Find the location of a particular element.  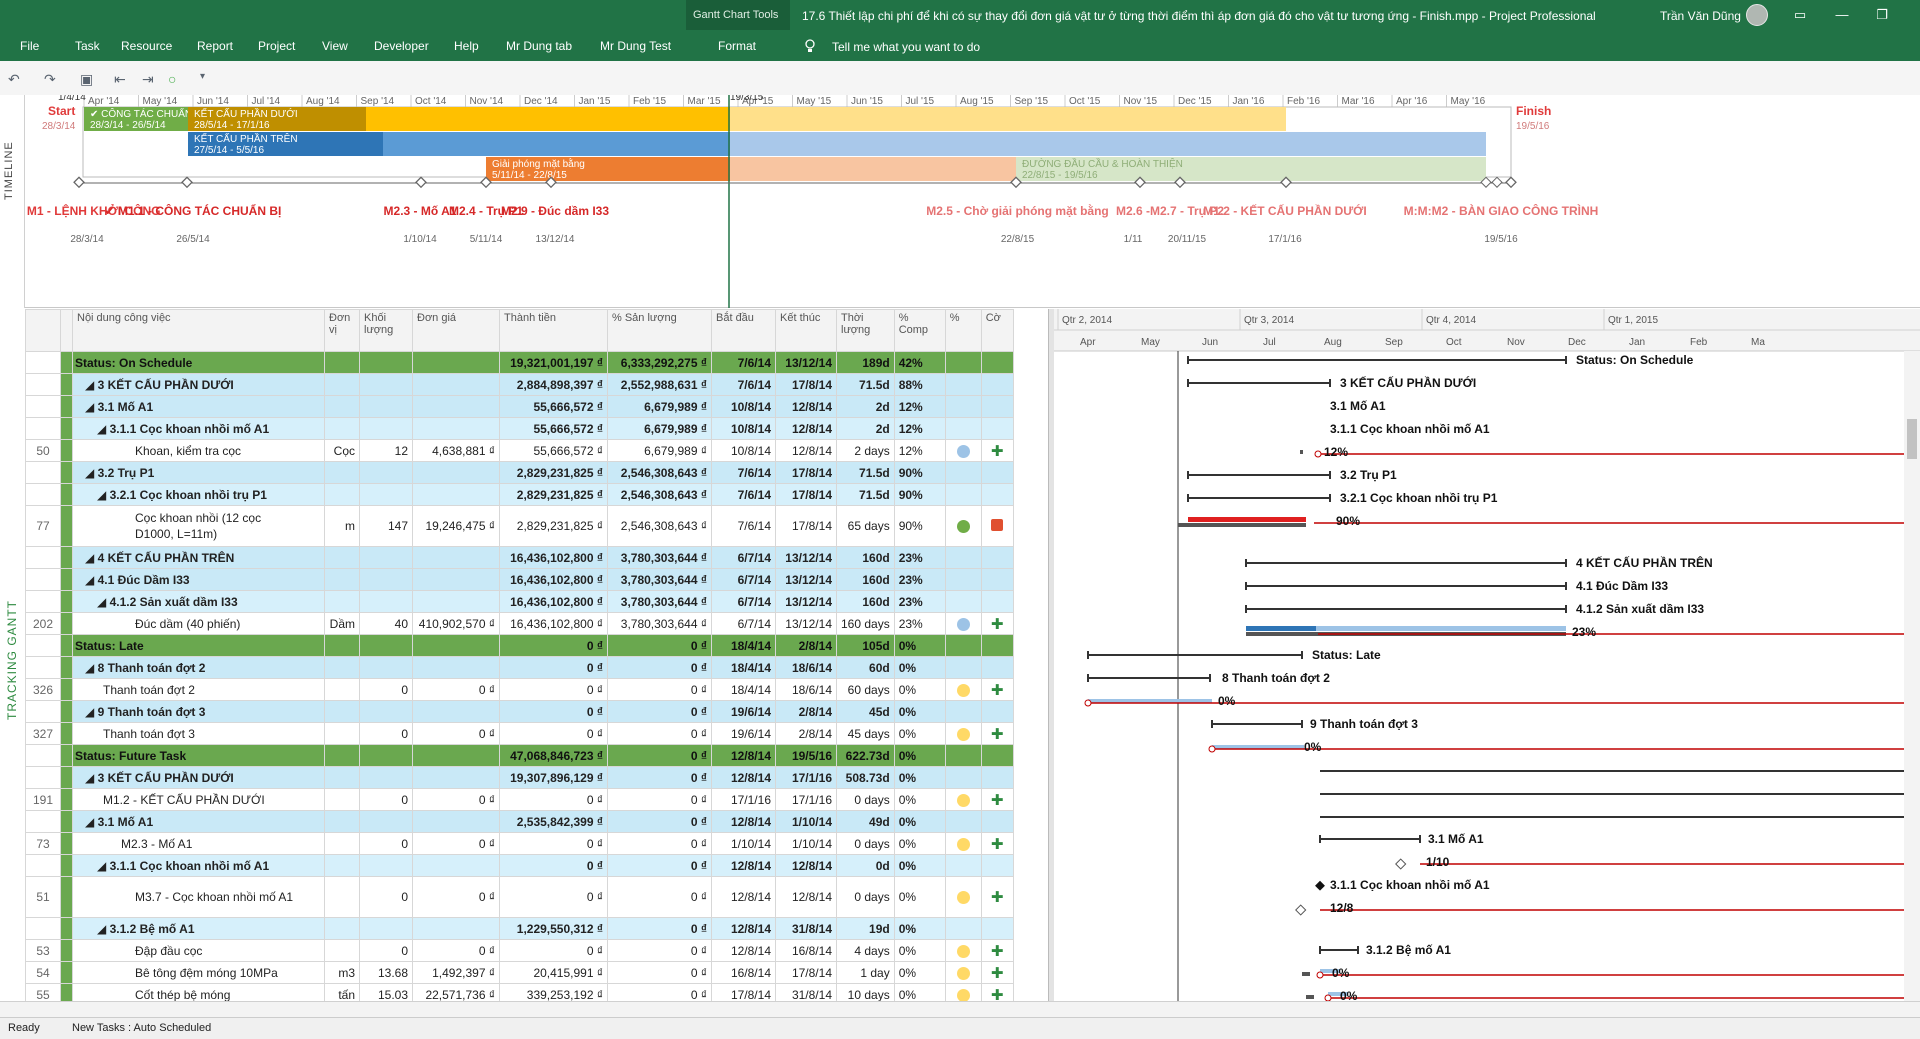

output-cell: 0 ₫ is located at coordinates (659, 777).